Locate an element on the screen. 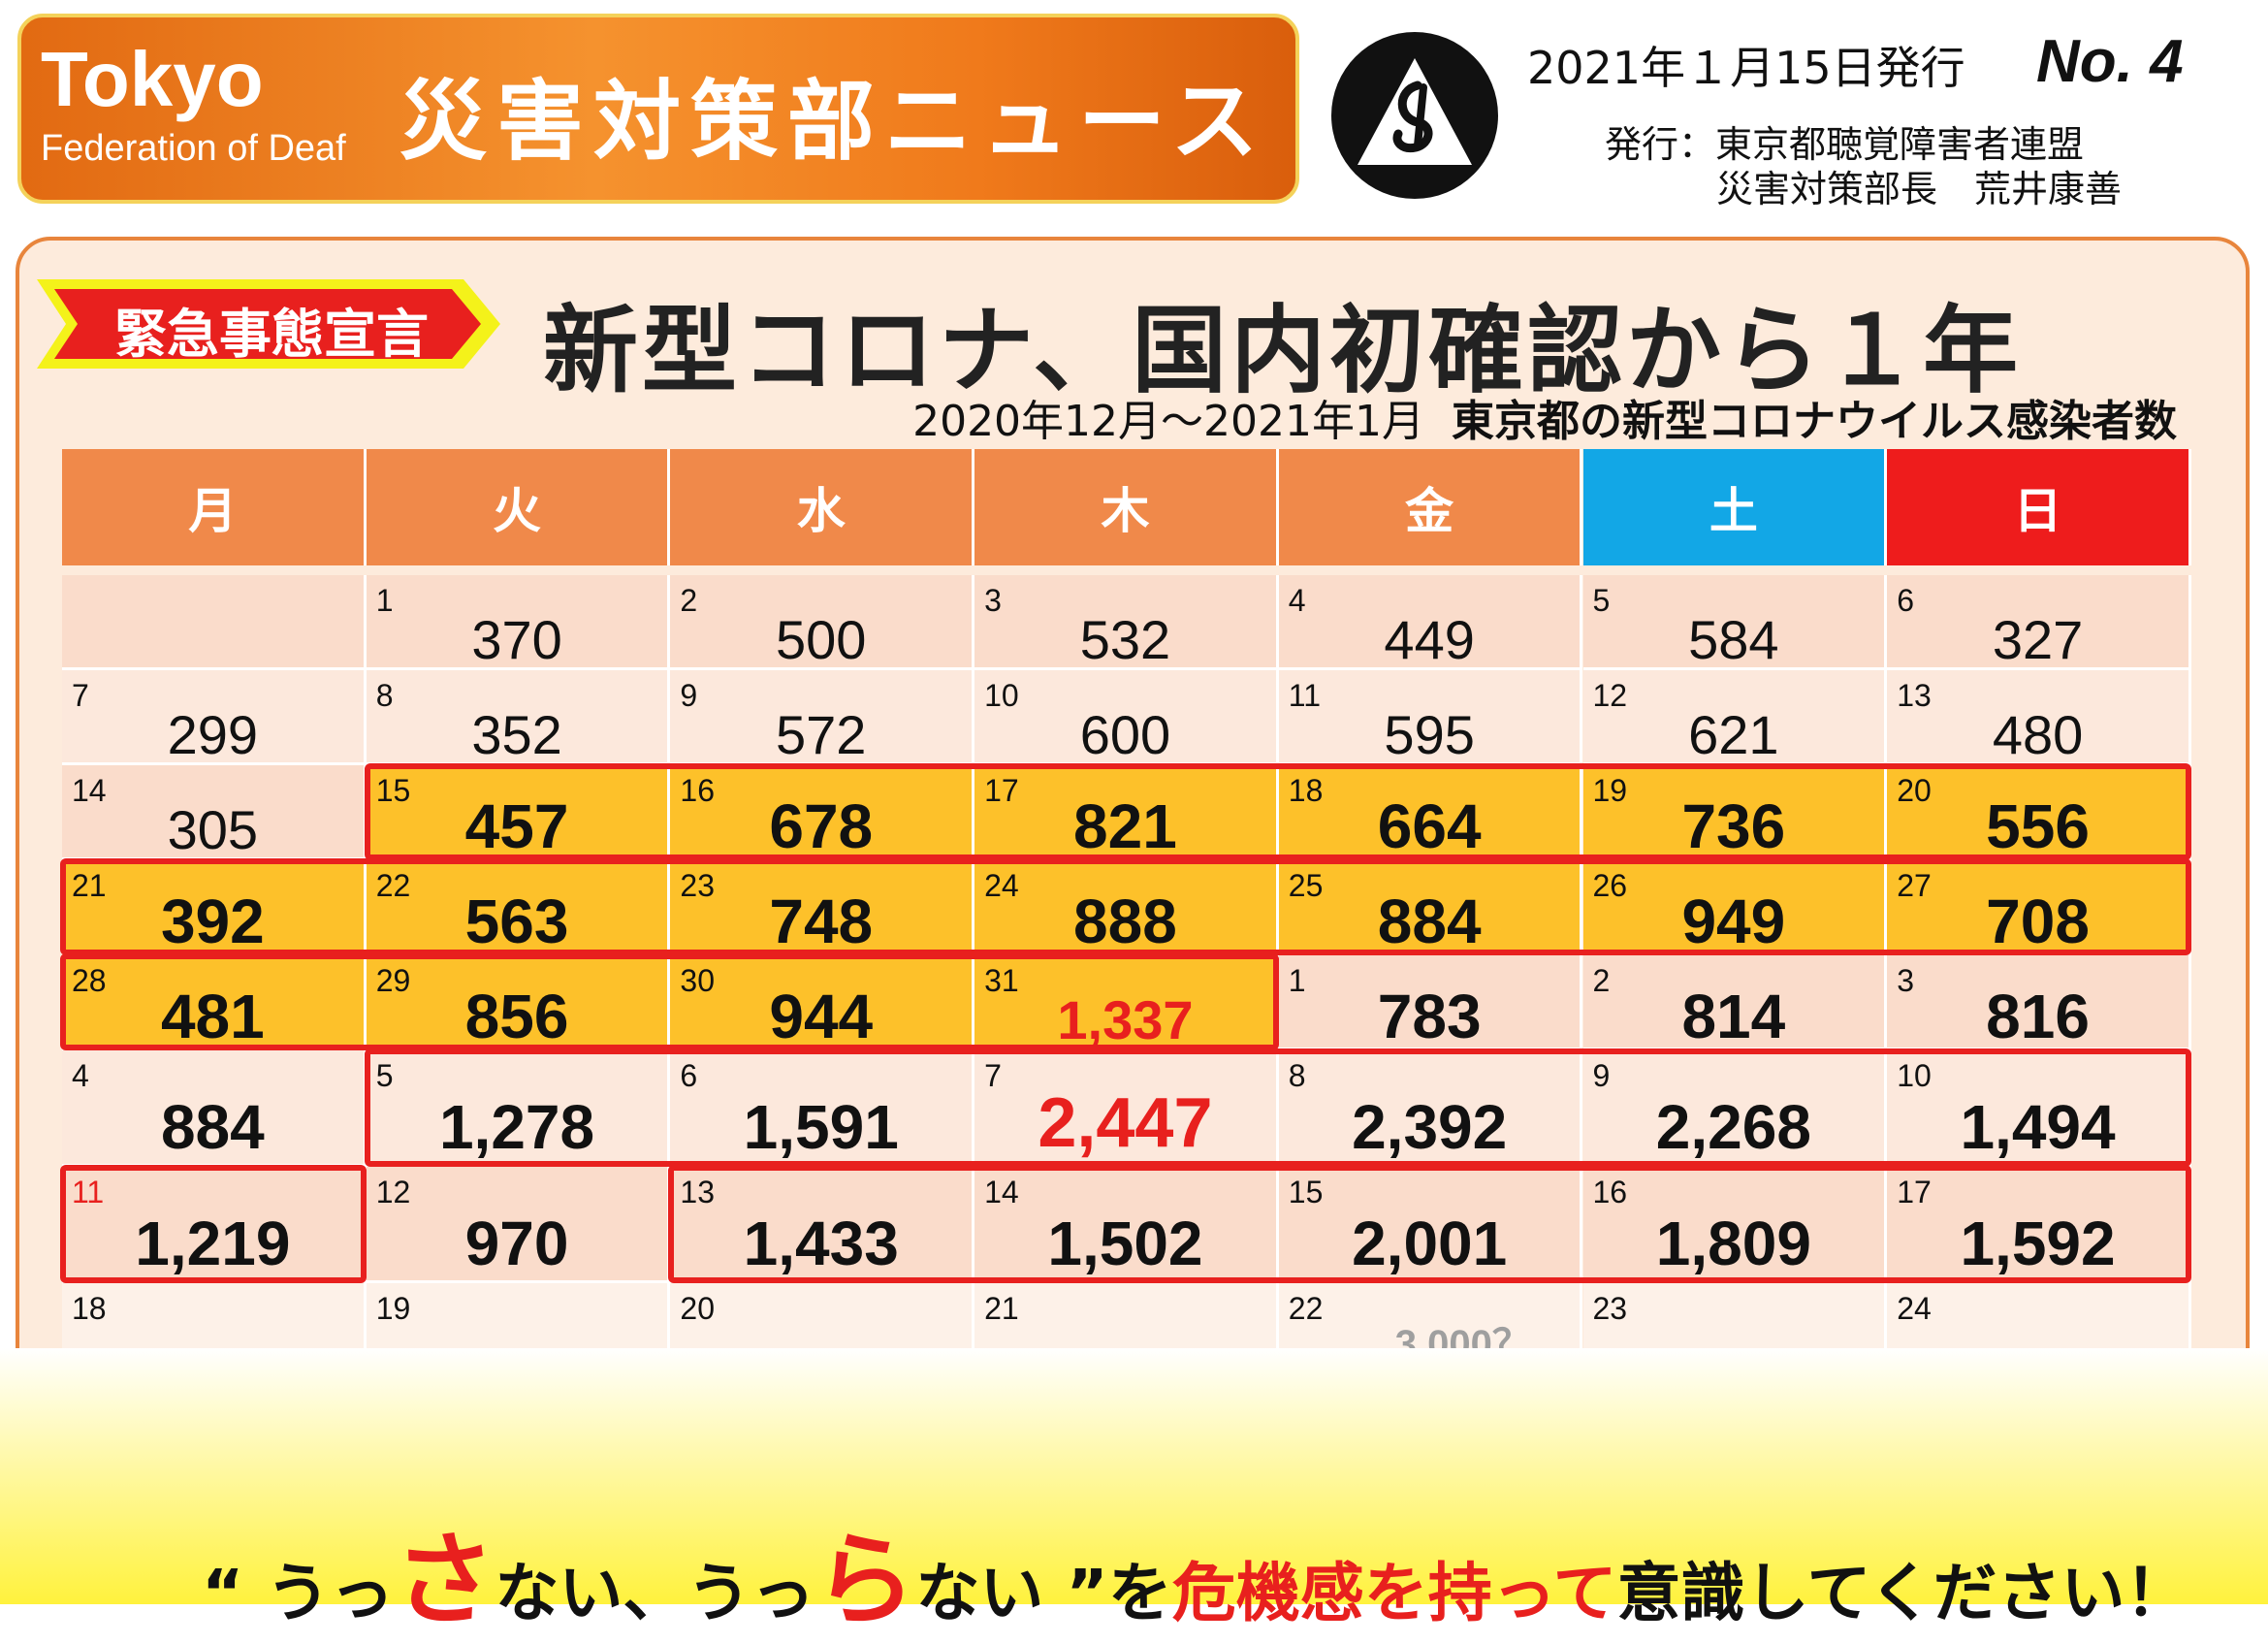 The height and width of the screenshot is (1644, 2268). calendar-cell: 13 480 is located at coordinates (2039, 717).